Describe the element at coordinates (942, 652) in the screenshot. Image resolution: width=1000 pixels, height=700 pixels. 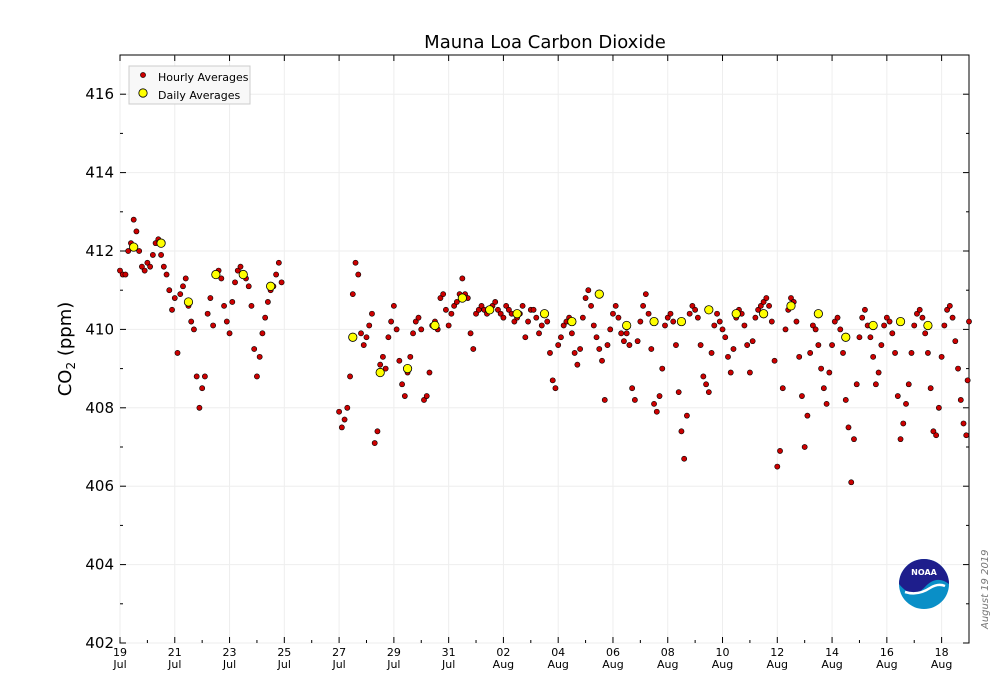
I see `x-tick-day: 18` at that location.